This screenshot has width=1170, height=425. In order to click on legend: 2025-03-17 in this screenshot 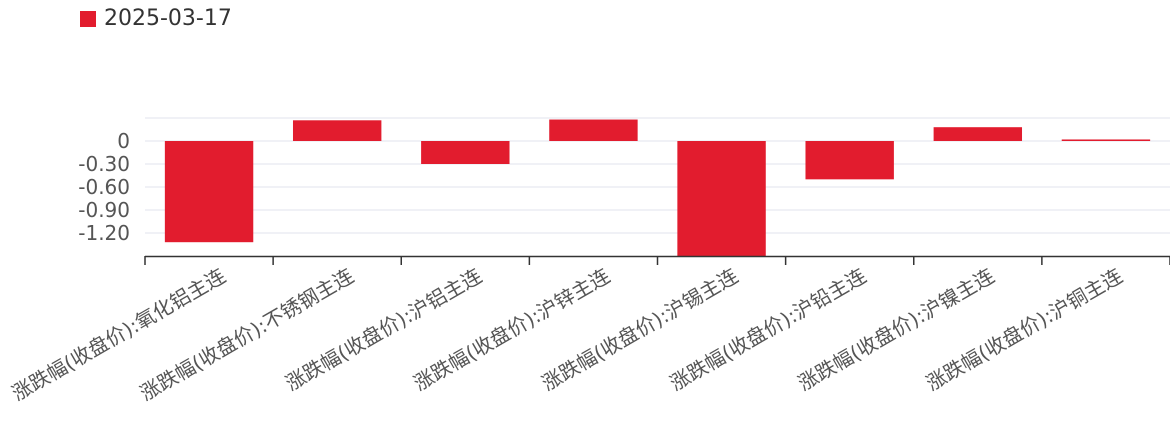, I will do `click(156, 18)`.